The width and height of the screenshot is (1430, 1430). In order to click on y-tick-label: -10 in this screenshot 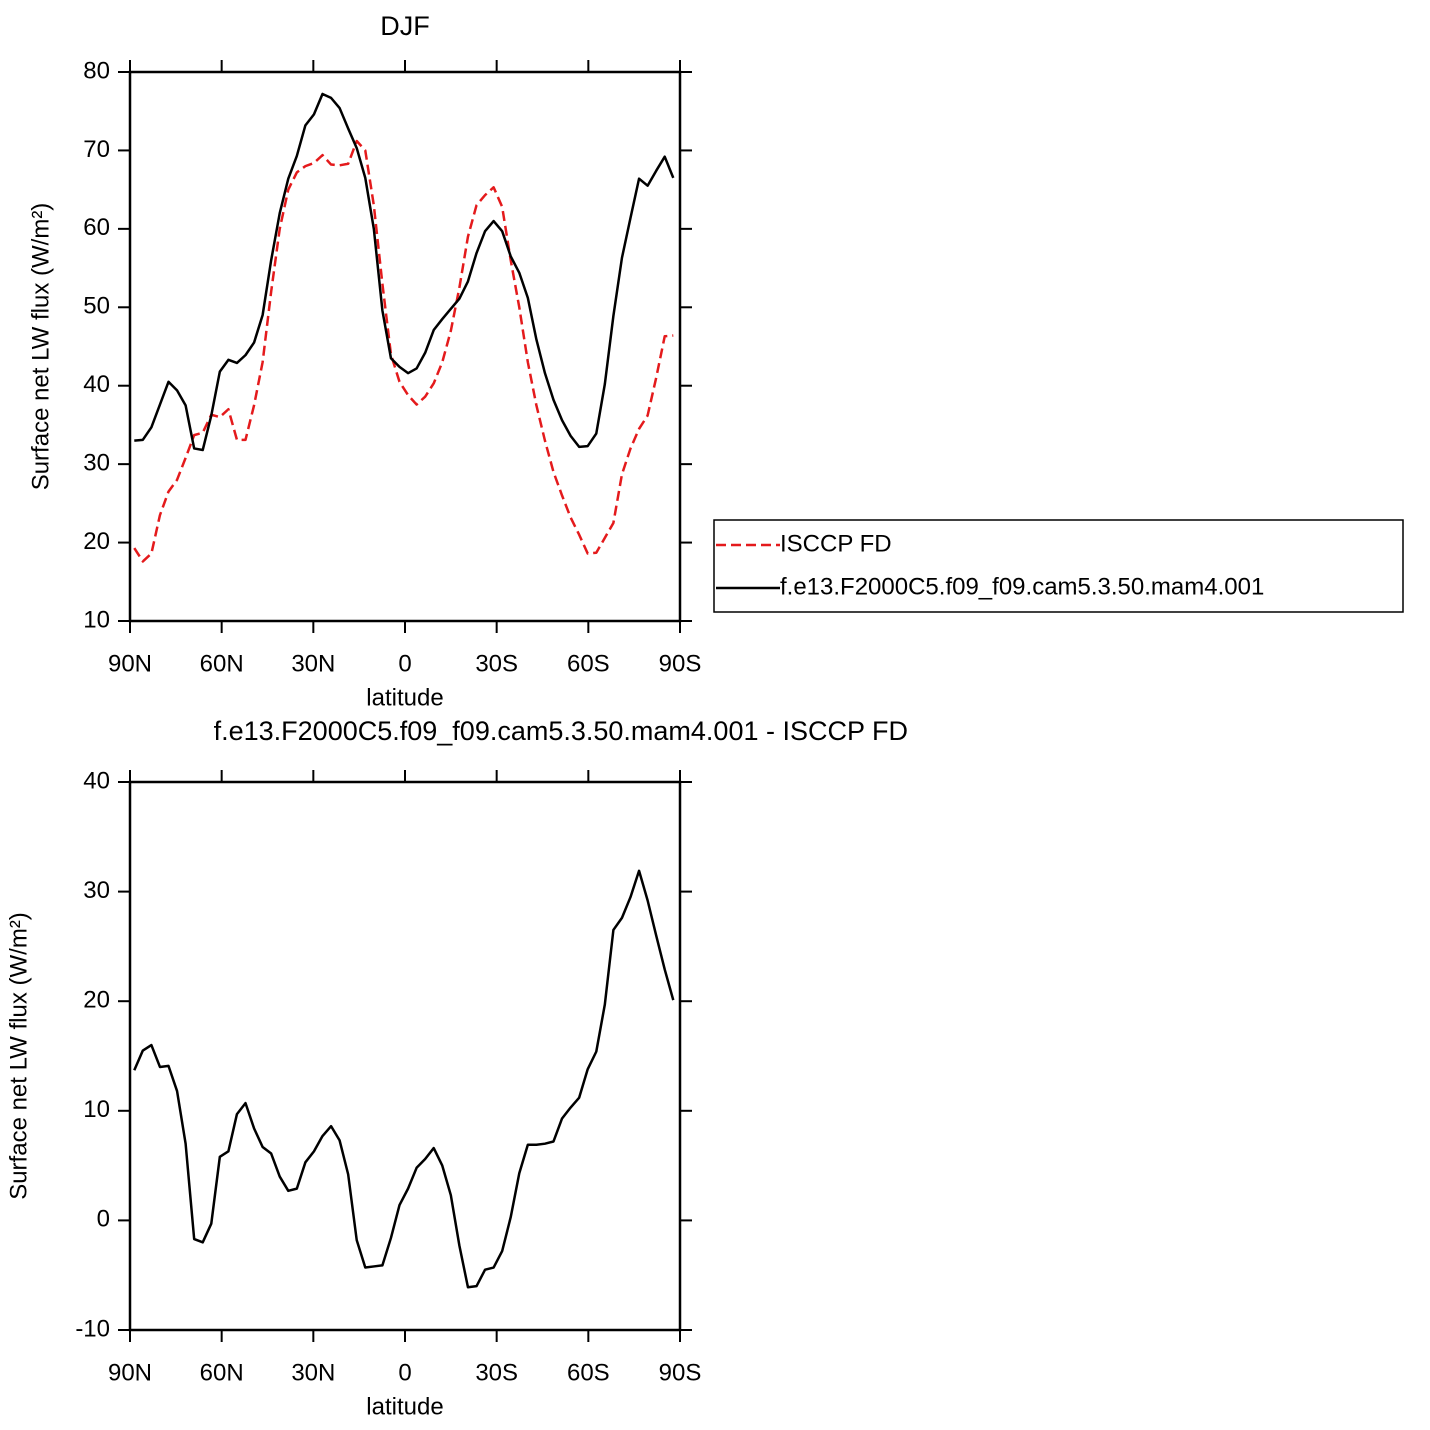, I will do `click(92, 1328)`.